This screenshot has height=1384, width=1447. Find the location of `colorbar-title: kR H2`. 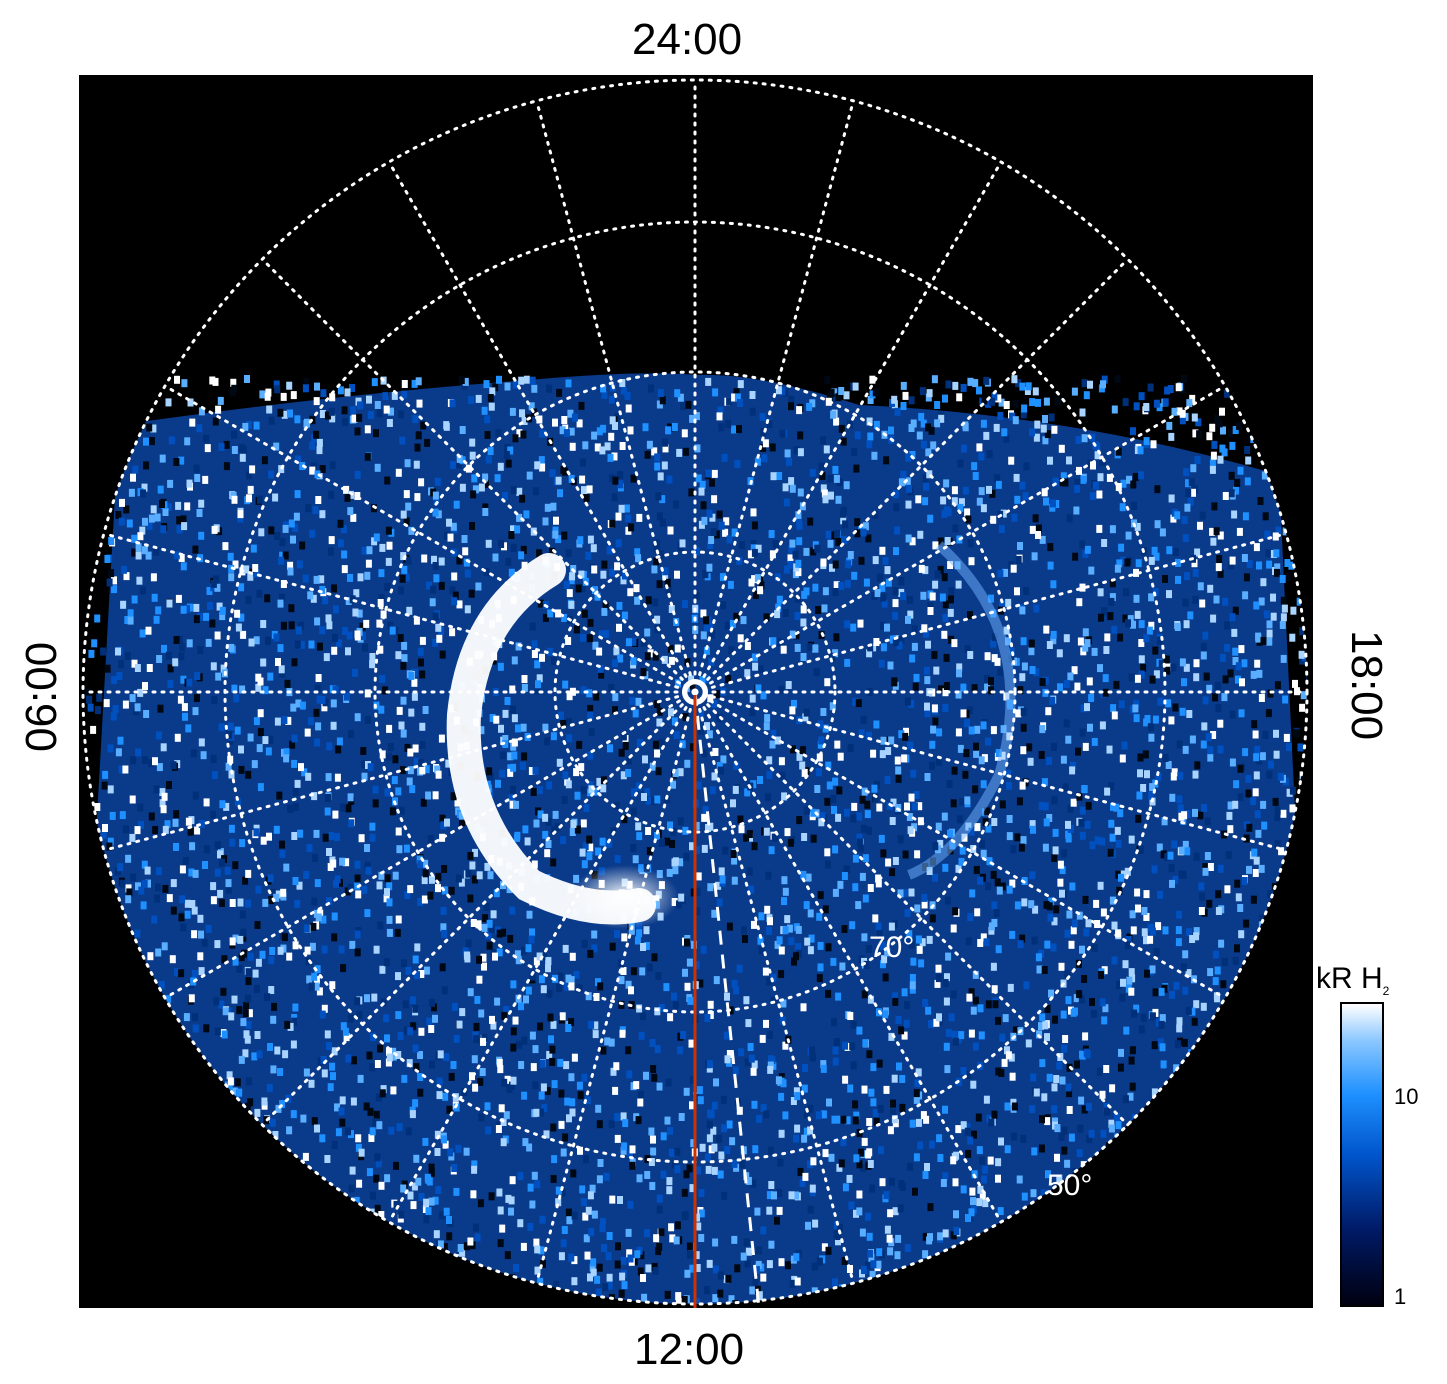

colorbar-title: kR H2 is located at coordinates (1353, 980).